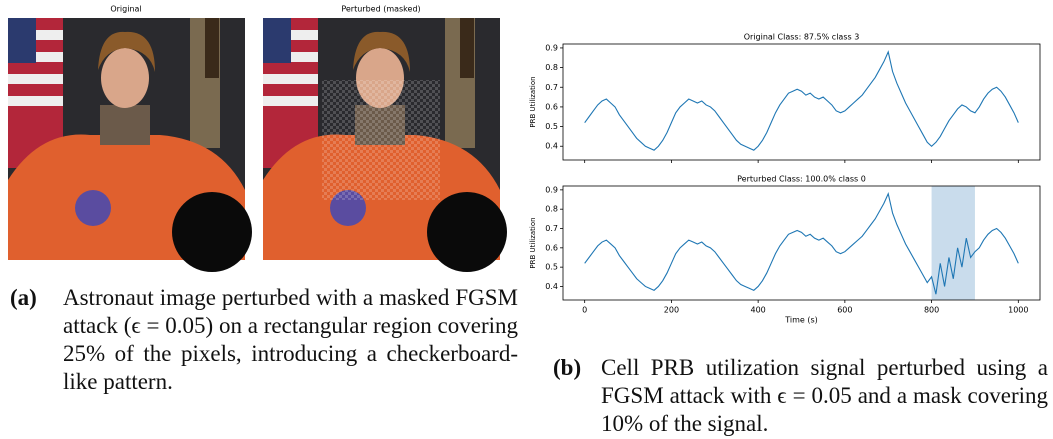 The image size is (1053, 439). I want to click on x-tick-label: 600, so click(844, 310).